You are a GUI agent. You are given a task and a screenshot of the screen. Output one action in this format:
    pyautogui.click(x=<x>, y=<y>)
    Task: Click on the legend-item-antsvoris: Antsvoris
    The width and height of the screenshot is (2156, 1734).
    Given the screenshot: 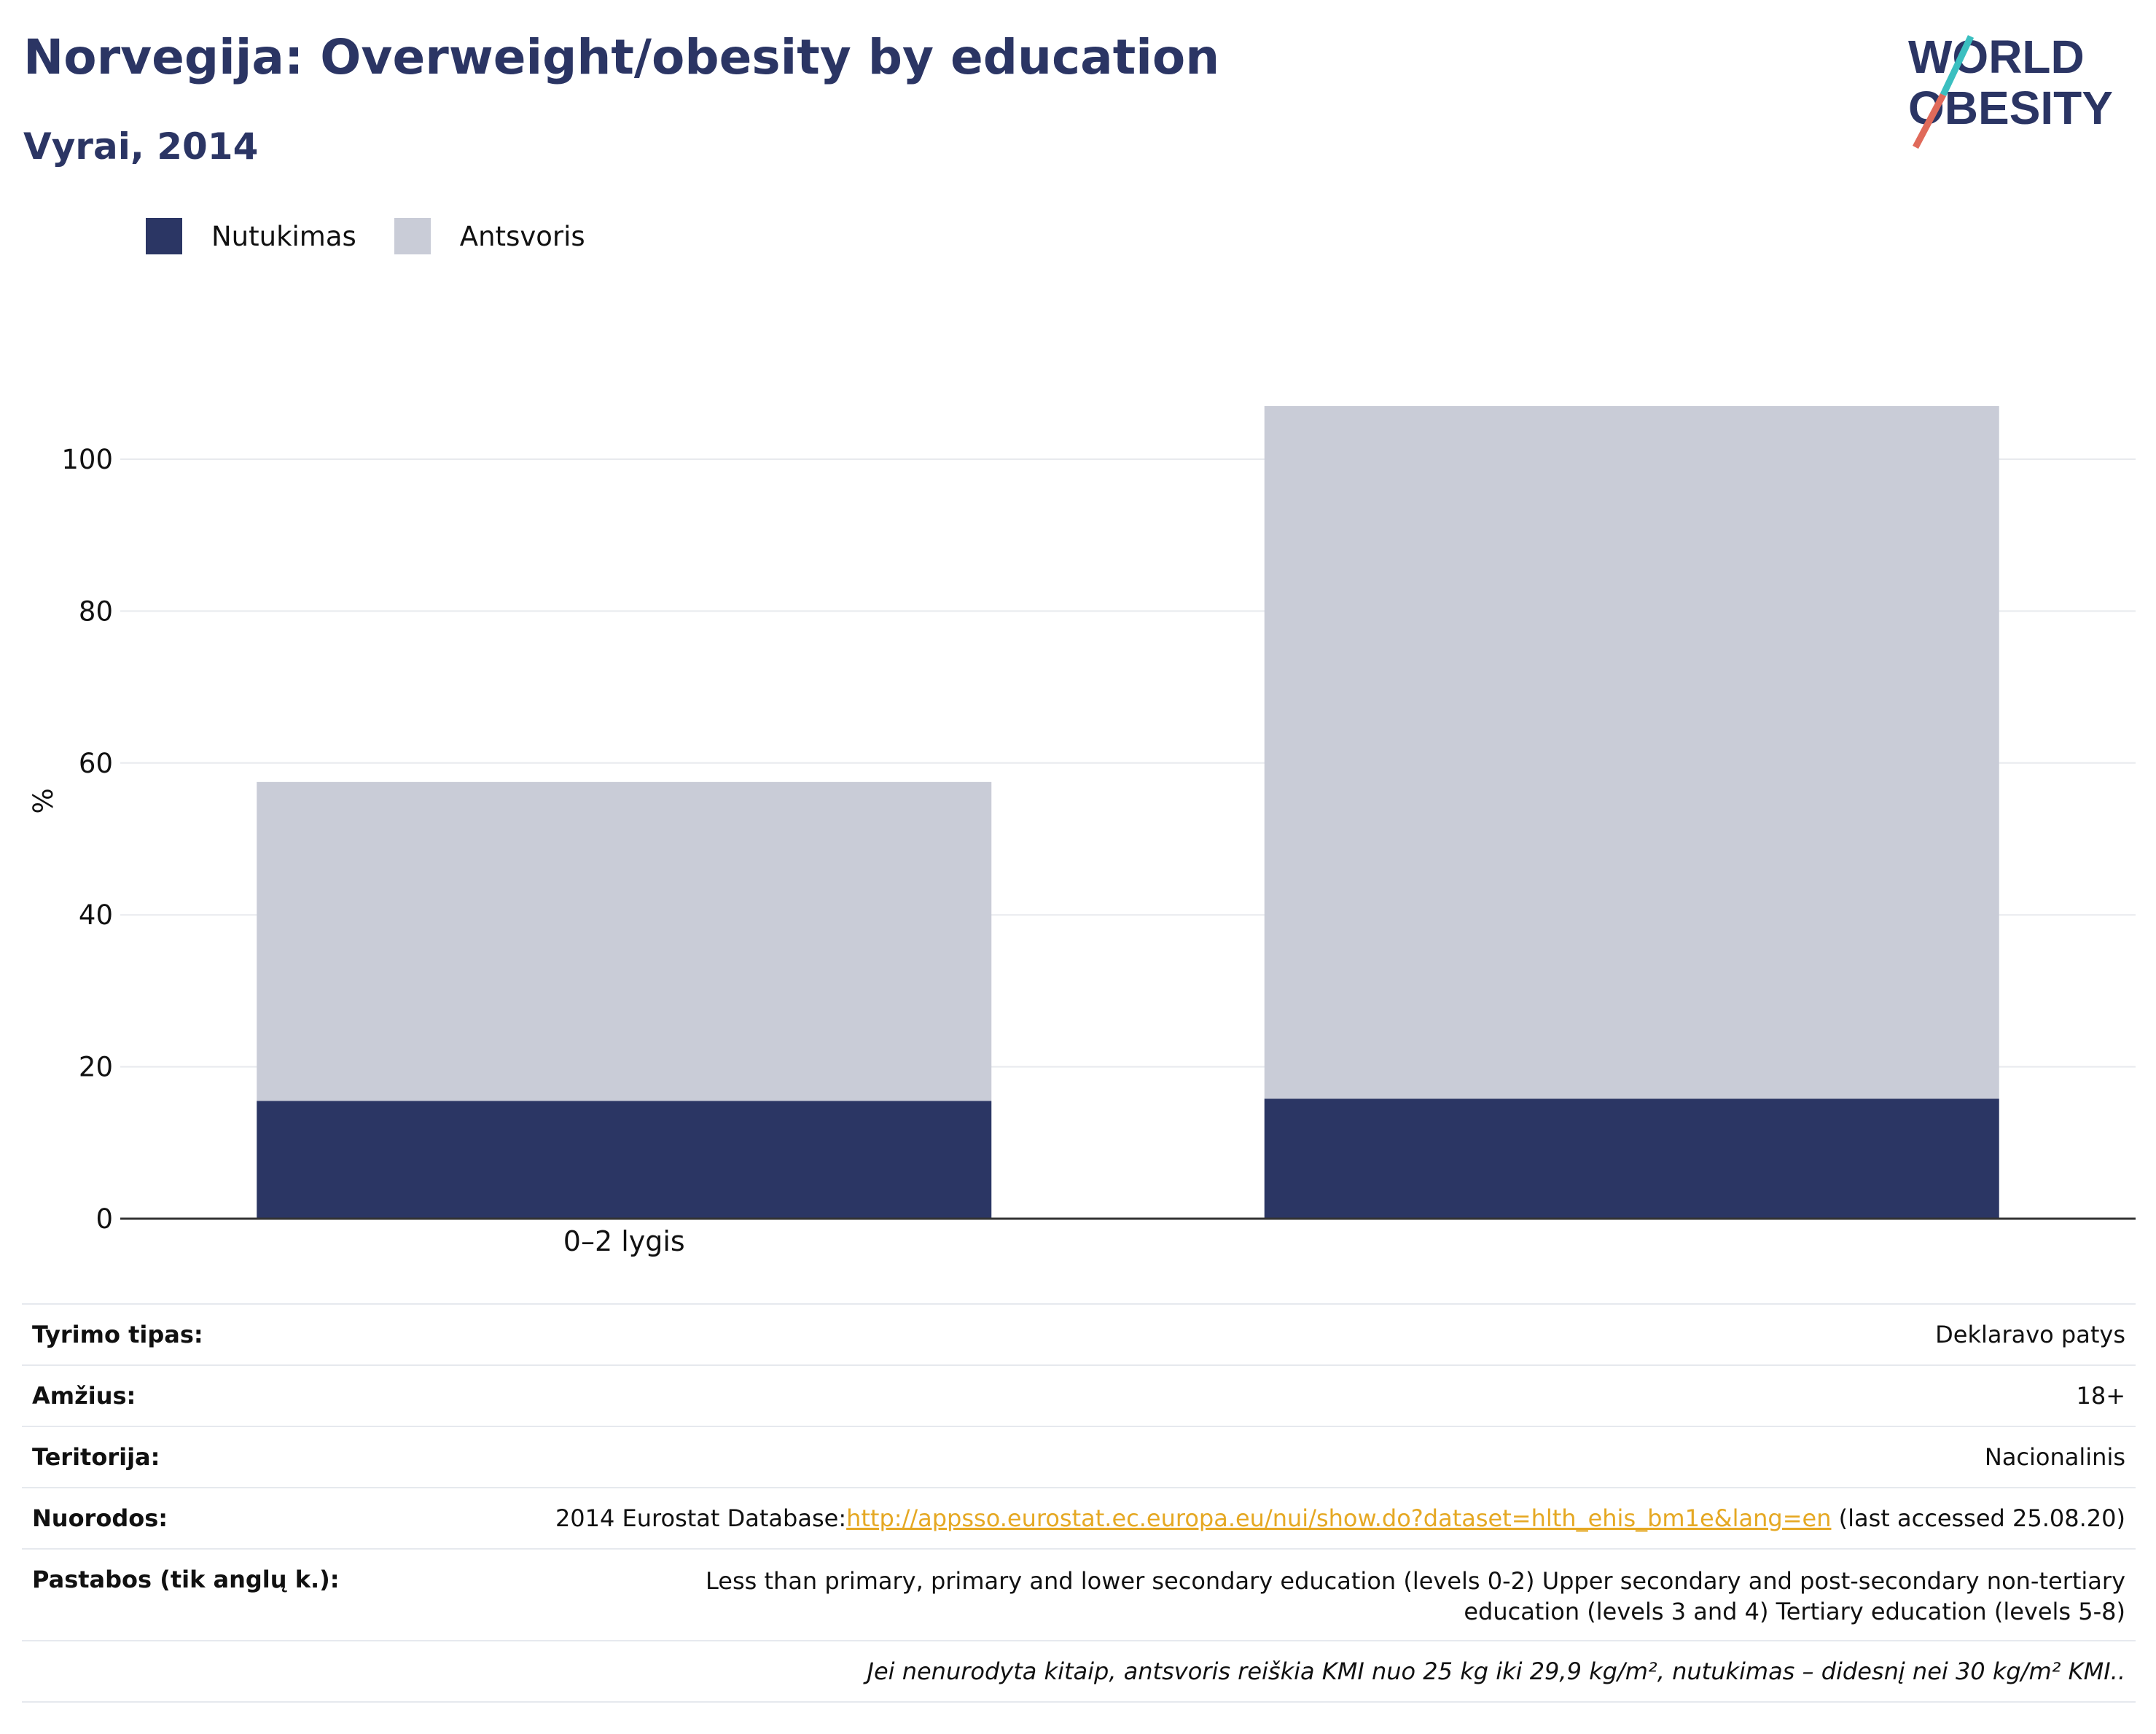 What is the action you would take?
    pyautogui.click(x=490, y=236)
    